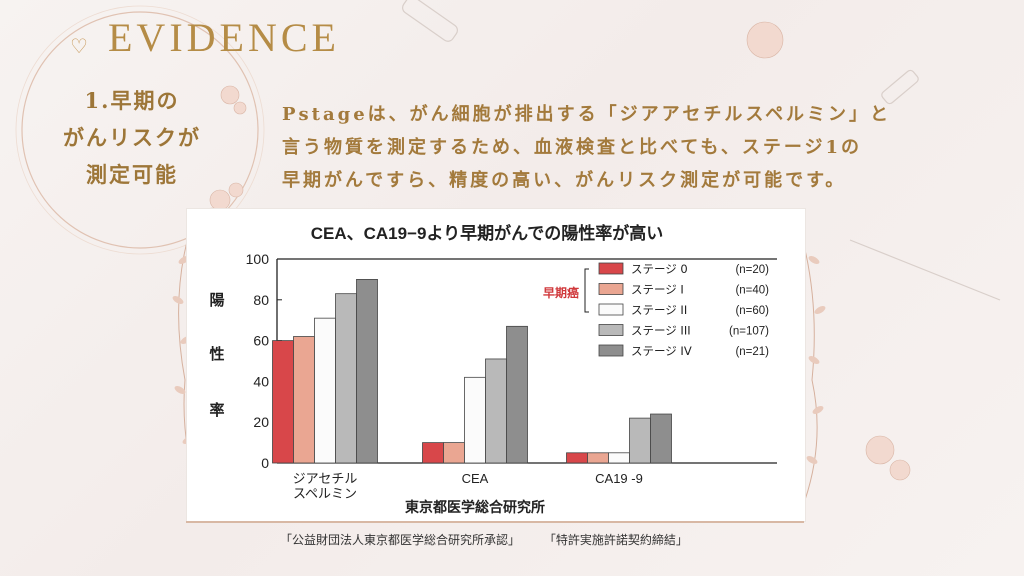  What do you see at coordinates (572, 147) in the screenshot?
I see `description-line: 言う物質を測定するため、血液検査と比べても、ステージ1の` at bounding box center [572, 147].